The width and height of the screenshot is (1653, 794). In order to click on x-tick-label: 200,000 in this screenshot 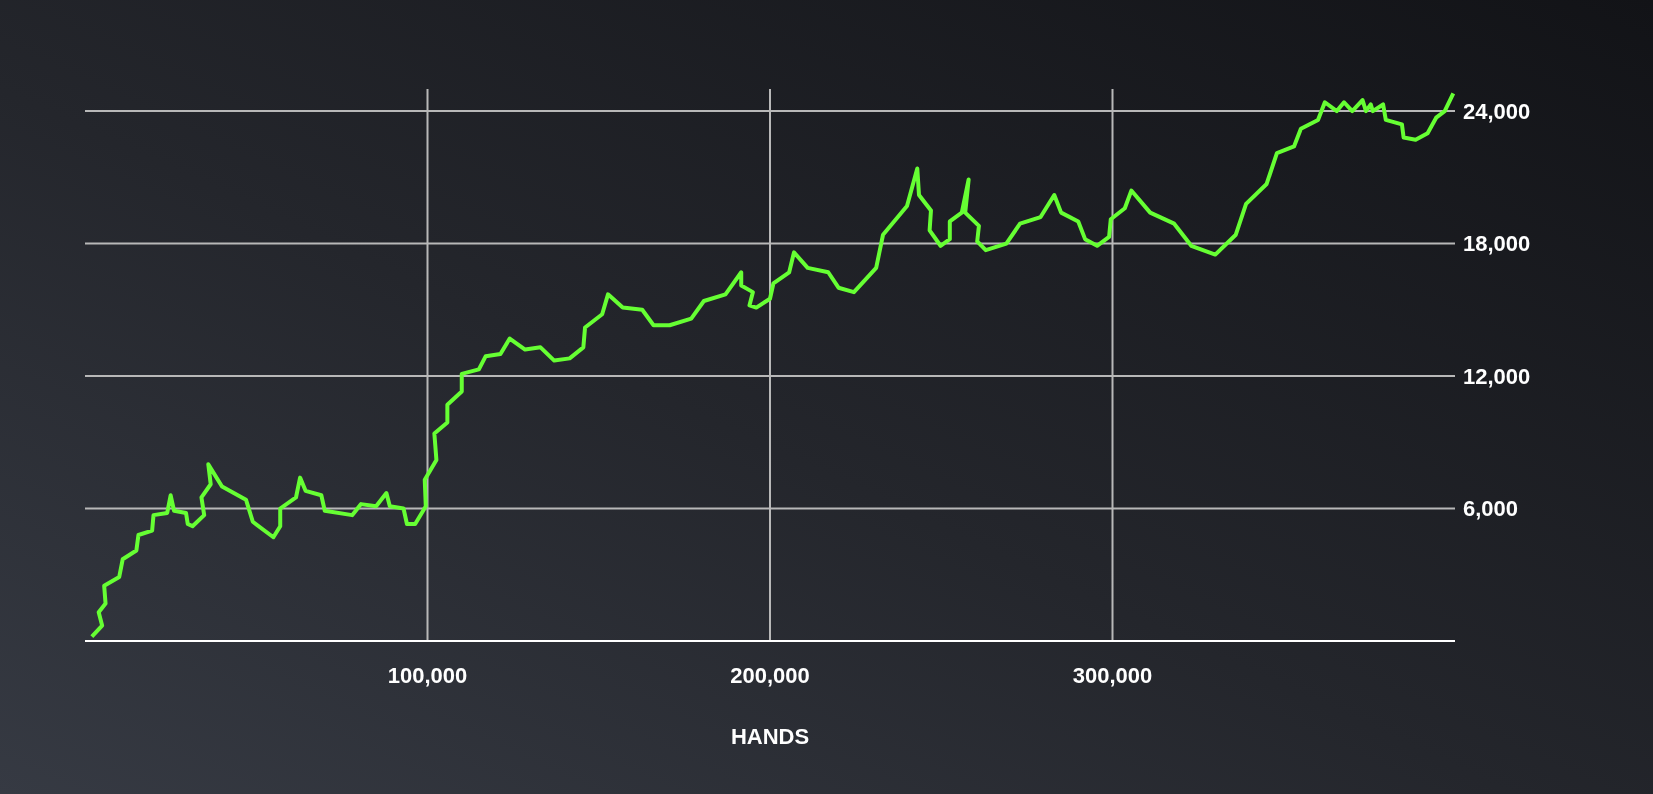, I will do `click(770, 675)`.